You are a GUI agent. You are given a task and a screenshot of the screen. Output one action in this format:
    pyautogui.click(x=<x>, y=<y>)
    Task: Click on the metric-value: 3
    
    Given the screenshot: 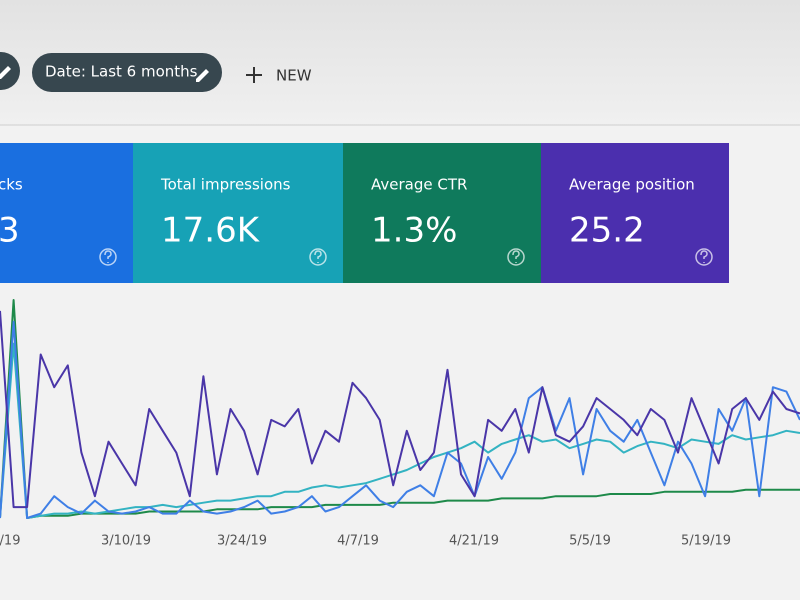 What is the action you would take?
    pyautogui.click(x=10, y=231)
    